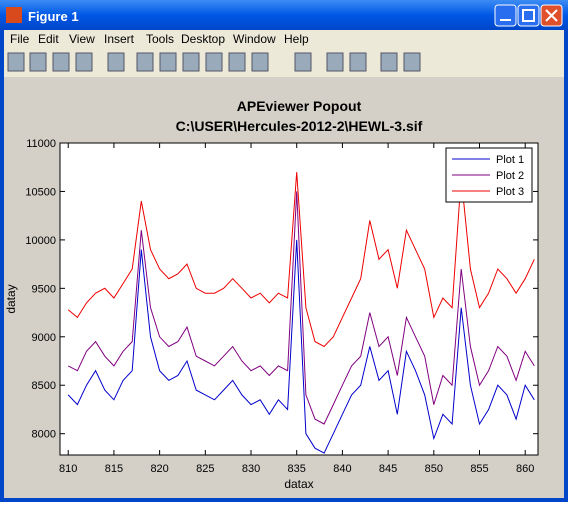 The image size is (568, 507). What do you see at coordinates (40, 192) in the screenshot?
I see `y-tick-label: 10500` at bounding box center [40, 192].